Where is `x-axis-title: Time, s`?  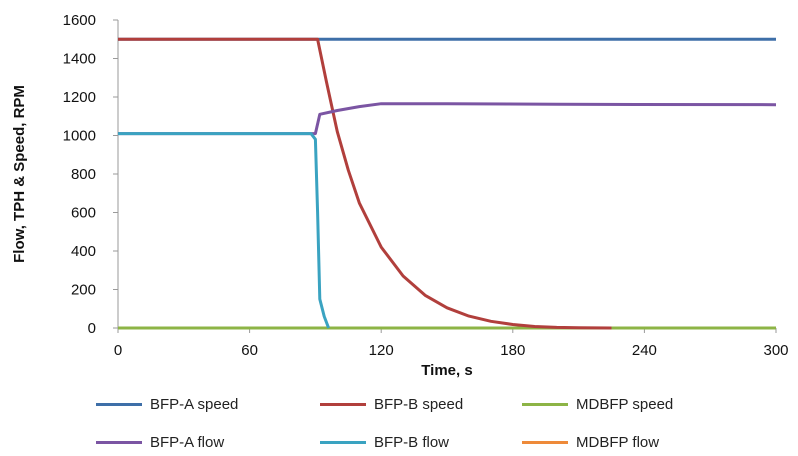
x-axis-title: Time, s is located at coordinates (446, 370).